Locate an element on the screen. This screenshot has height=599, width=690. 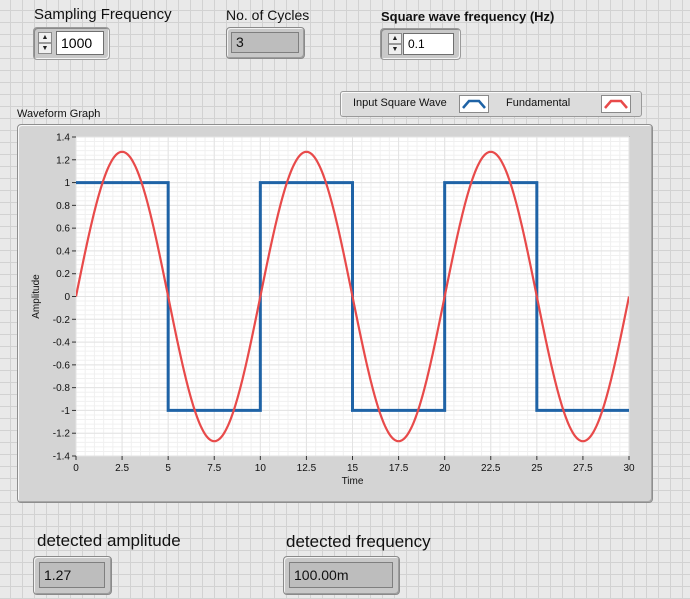
legend-swatch-fundamental is located at coordinates (616, 104).